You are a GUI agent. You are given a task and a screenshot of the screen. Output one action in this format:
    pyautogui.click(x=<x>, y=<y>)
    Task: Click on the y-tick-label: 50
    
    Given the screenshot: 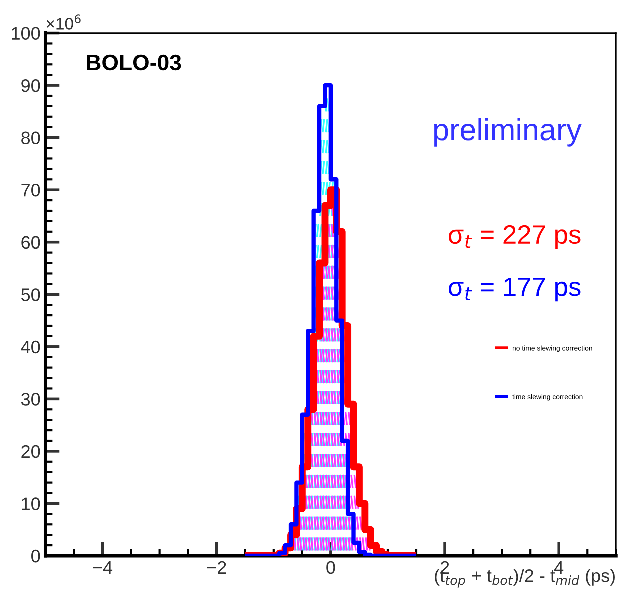 What is the action you would take?
    pyautogui.click(x=31, y=295)
    